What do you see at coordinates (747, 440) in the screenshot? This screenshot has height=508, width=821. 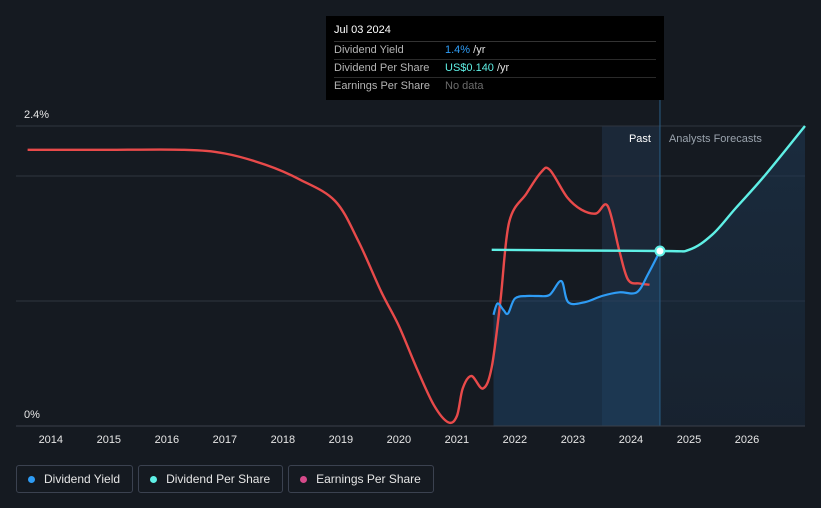 I see `x-tick-label: 2026` at bounding box center [747, 440].